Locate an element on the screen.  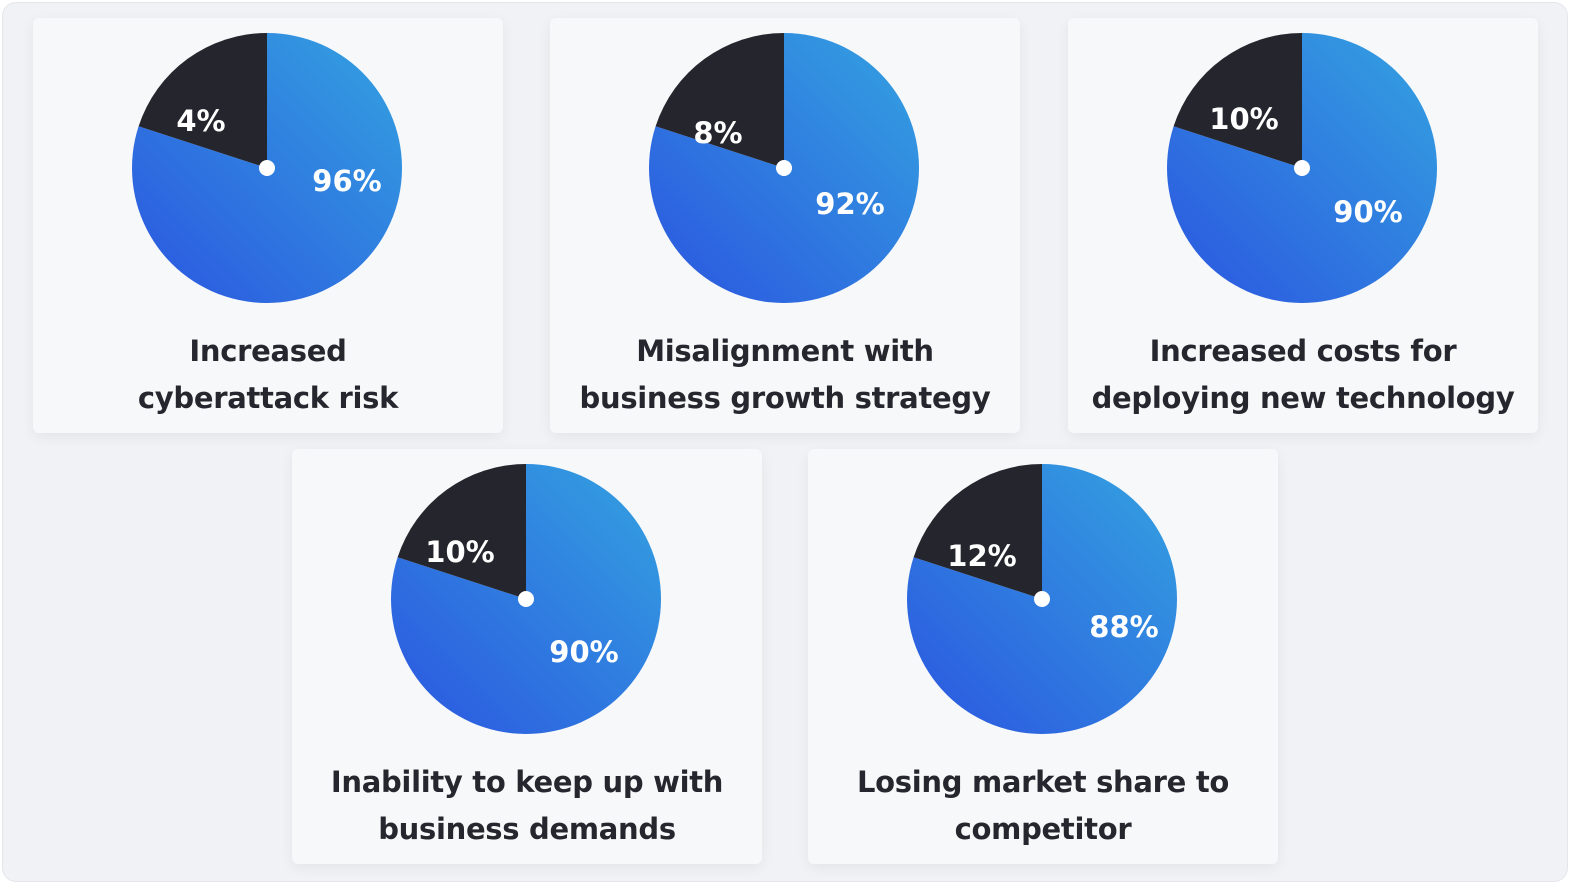
pie-chart: 12% 88% is located at coordinates (1042, 599).